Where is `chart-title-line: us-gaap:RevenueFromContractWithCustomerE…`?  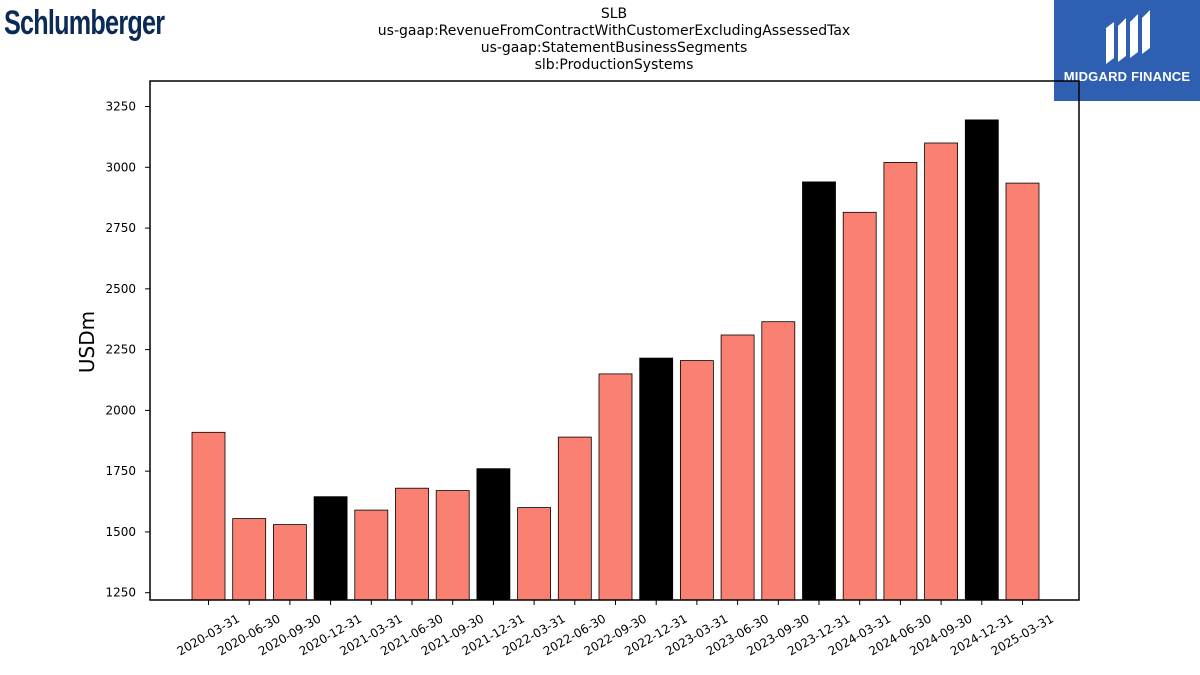
chart-title-line: us-gaap:RevenueFromContractWithCustomerE… is located at coordinates (614, 31).